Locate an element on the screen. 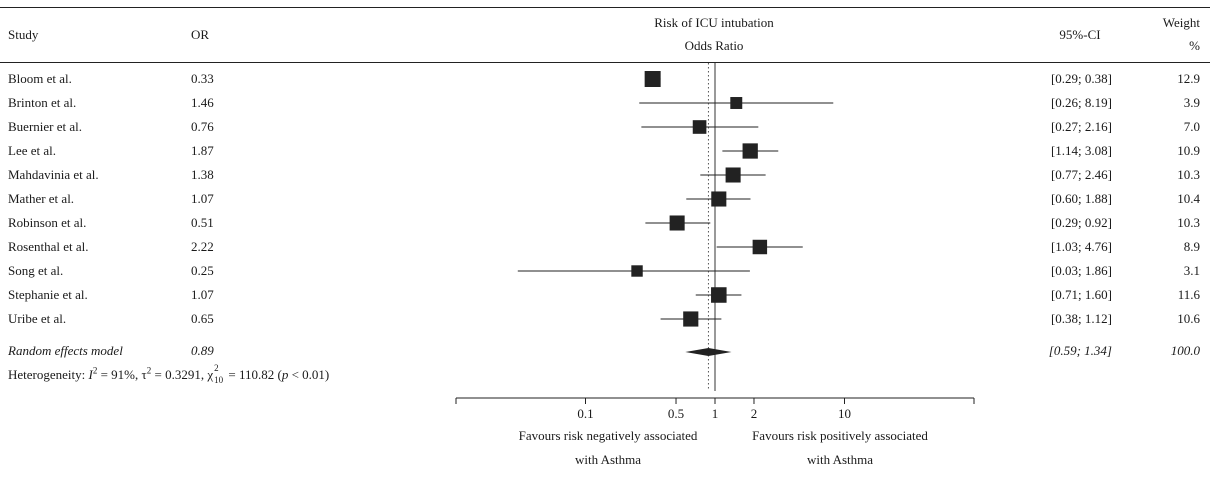 The image size is (1210, 483). tau-sup: 2 is located at coordinates (149, 370).